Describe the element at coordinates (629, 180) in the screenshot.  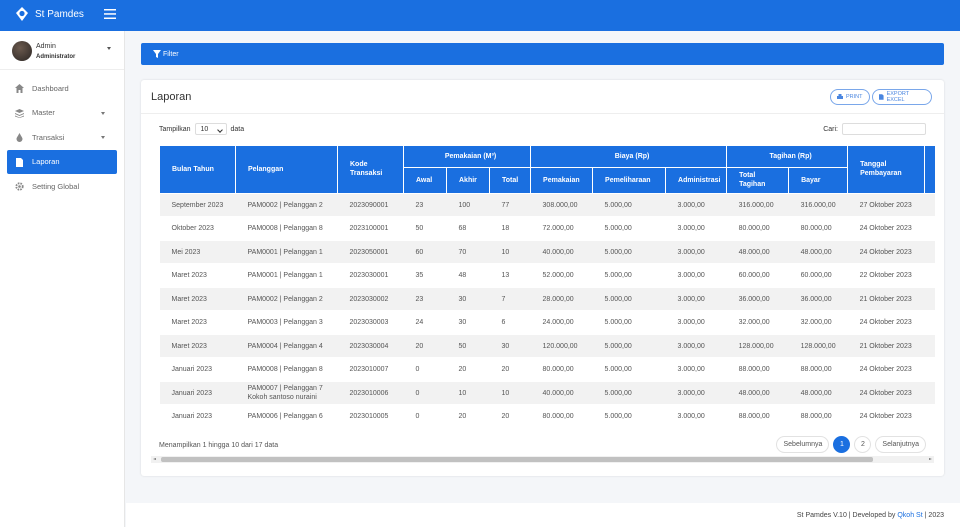
I see `column-header: Pemeliharaan` at that location.